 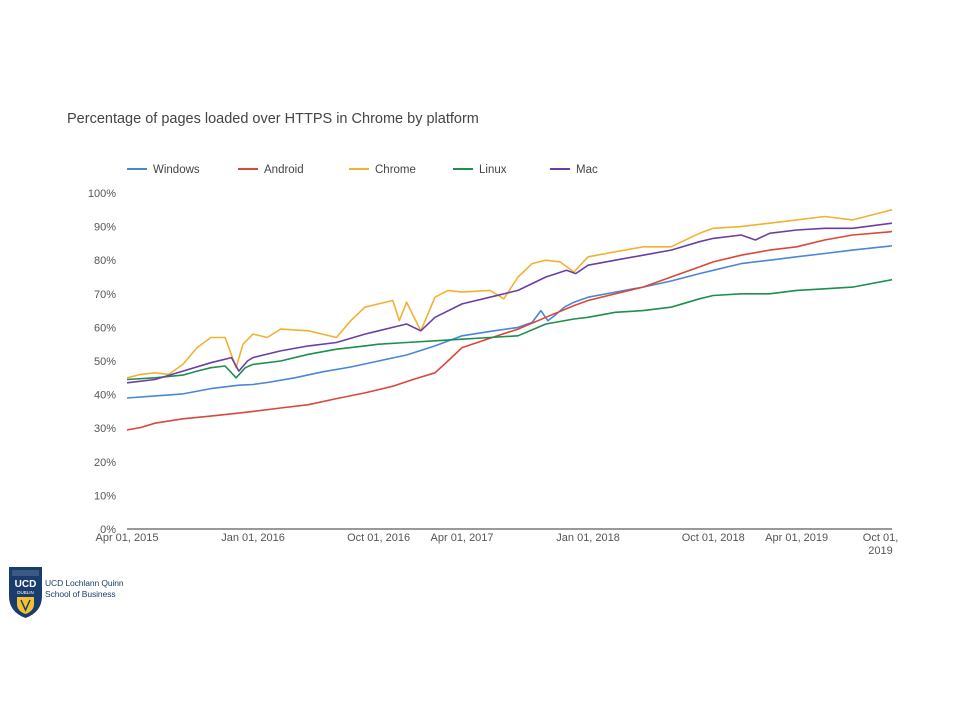 I want to click on legend-label-windows: Windows, so click(x=176, y=170).